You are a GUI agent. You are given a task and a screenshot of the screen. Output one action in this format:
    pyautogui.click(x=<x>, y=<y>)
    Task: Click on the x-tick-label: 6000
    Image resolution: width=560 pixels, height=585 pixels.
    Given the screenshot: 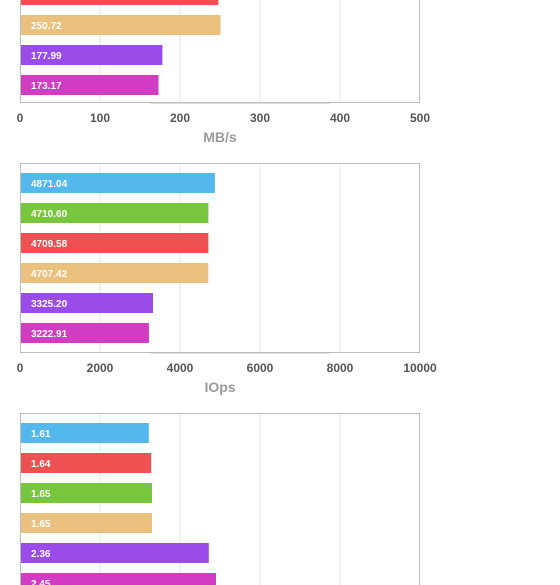 What is the action you would take?
    pyautogui.click(x=260, y=368)
    